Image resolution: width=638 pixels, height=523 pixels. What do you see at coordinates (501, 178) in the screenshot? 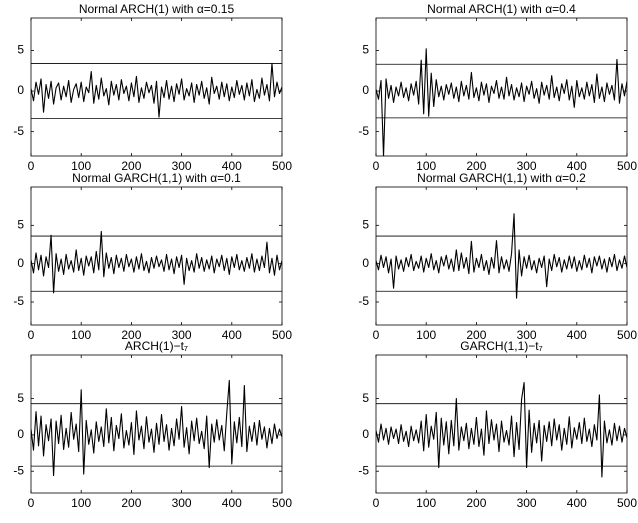
I see `subplot-title: Normal GARCH(1,1) with α=0.2` at bounding box center [501, 178].